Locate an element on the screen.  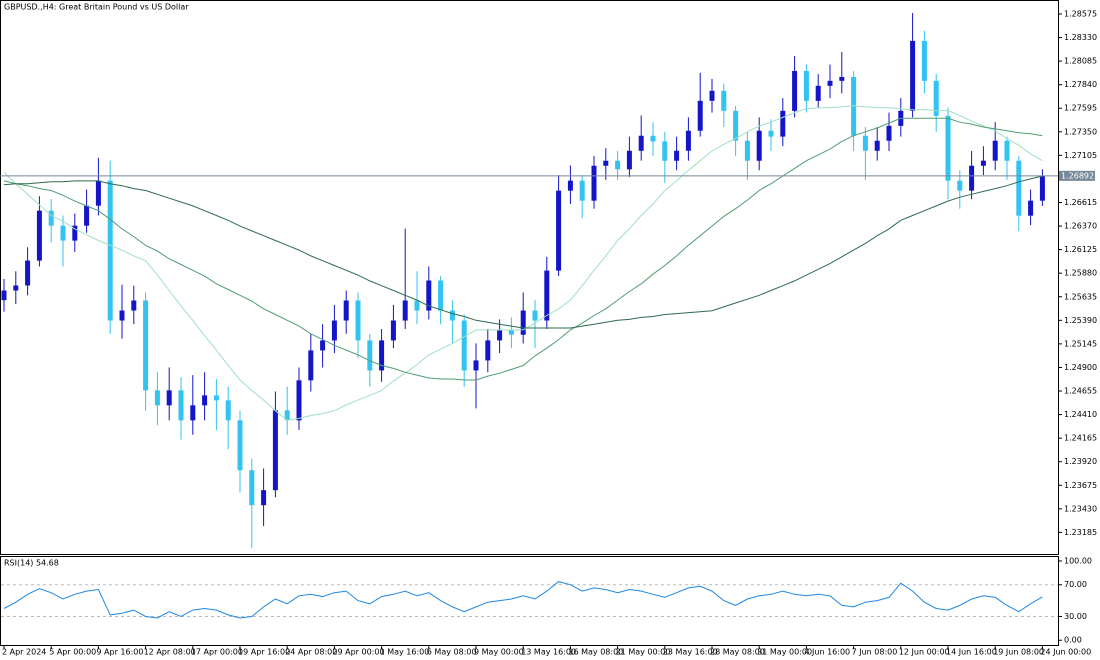
y-tick-label: 1.27350 is located at coordinates (1080, 131).